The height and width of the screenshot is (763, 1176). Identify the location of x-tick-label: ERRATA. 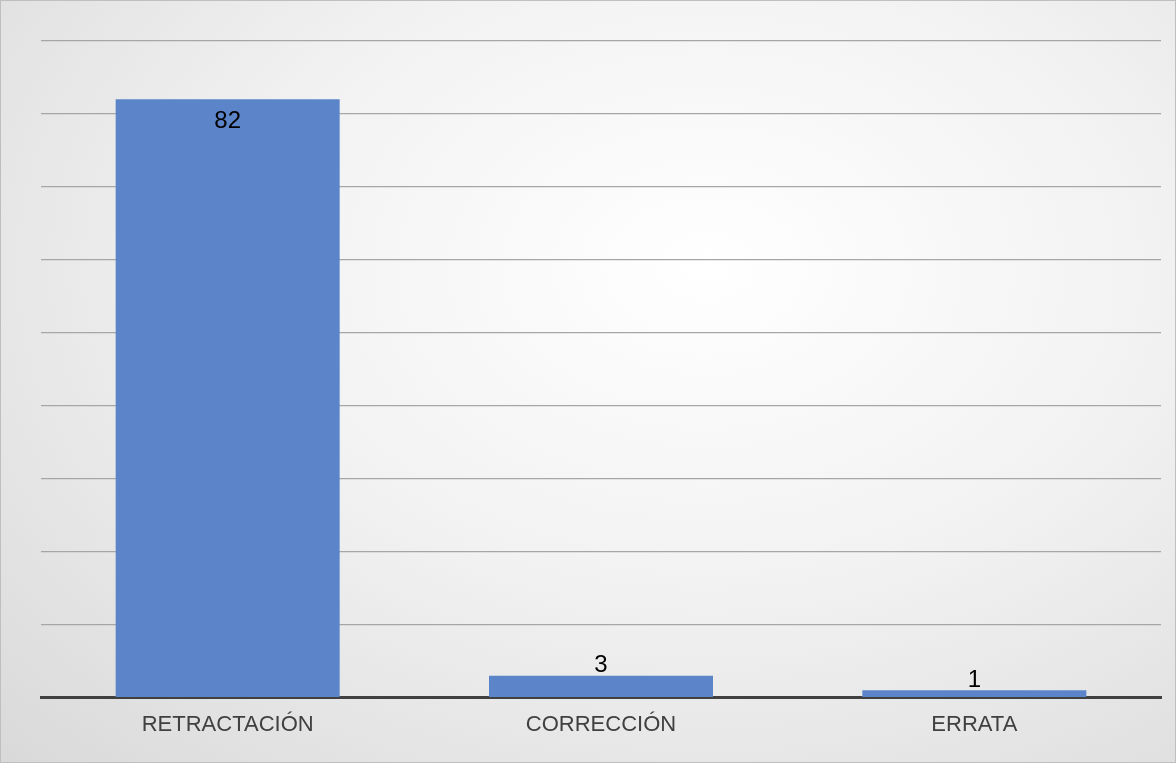
(974, 723).